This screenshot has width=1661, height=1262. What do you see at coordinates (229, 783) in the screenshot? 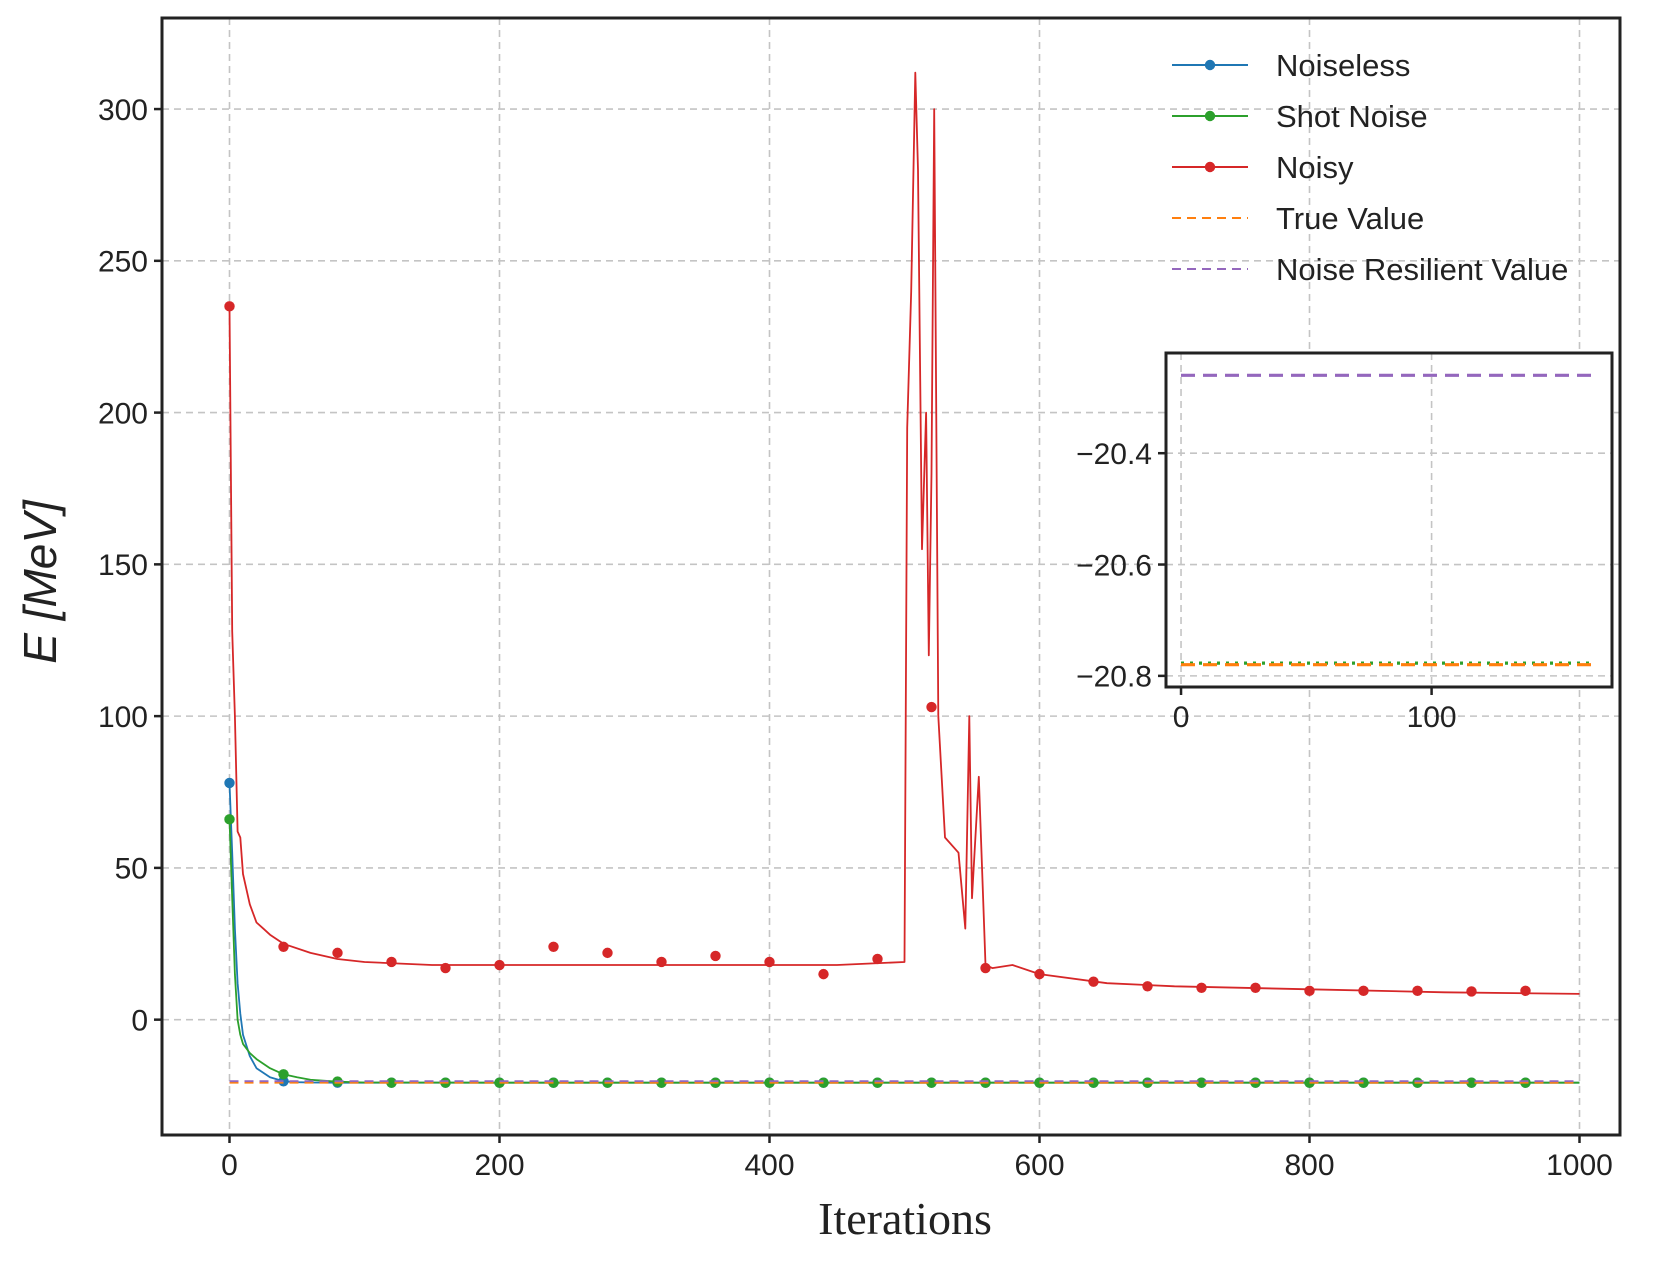
I see `noiseless-marker` at bounding box center [229, 783].